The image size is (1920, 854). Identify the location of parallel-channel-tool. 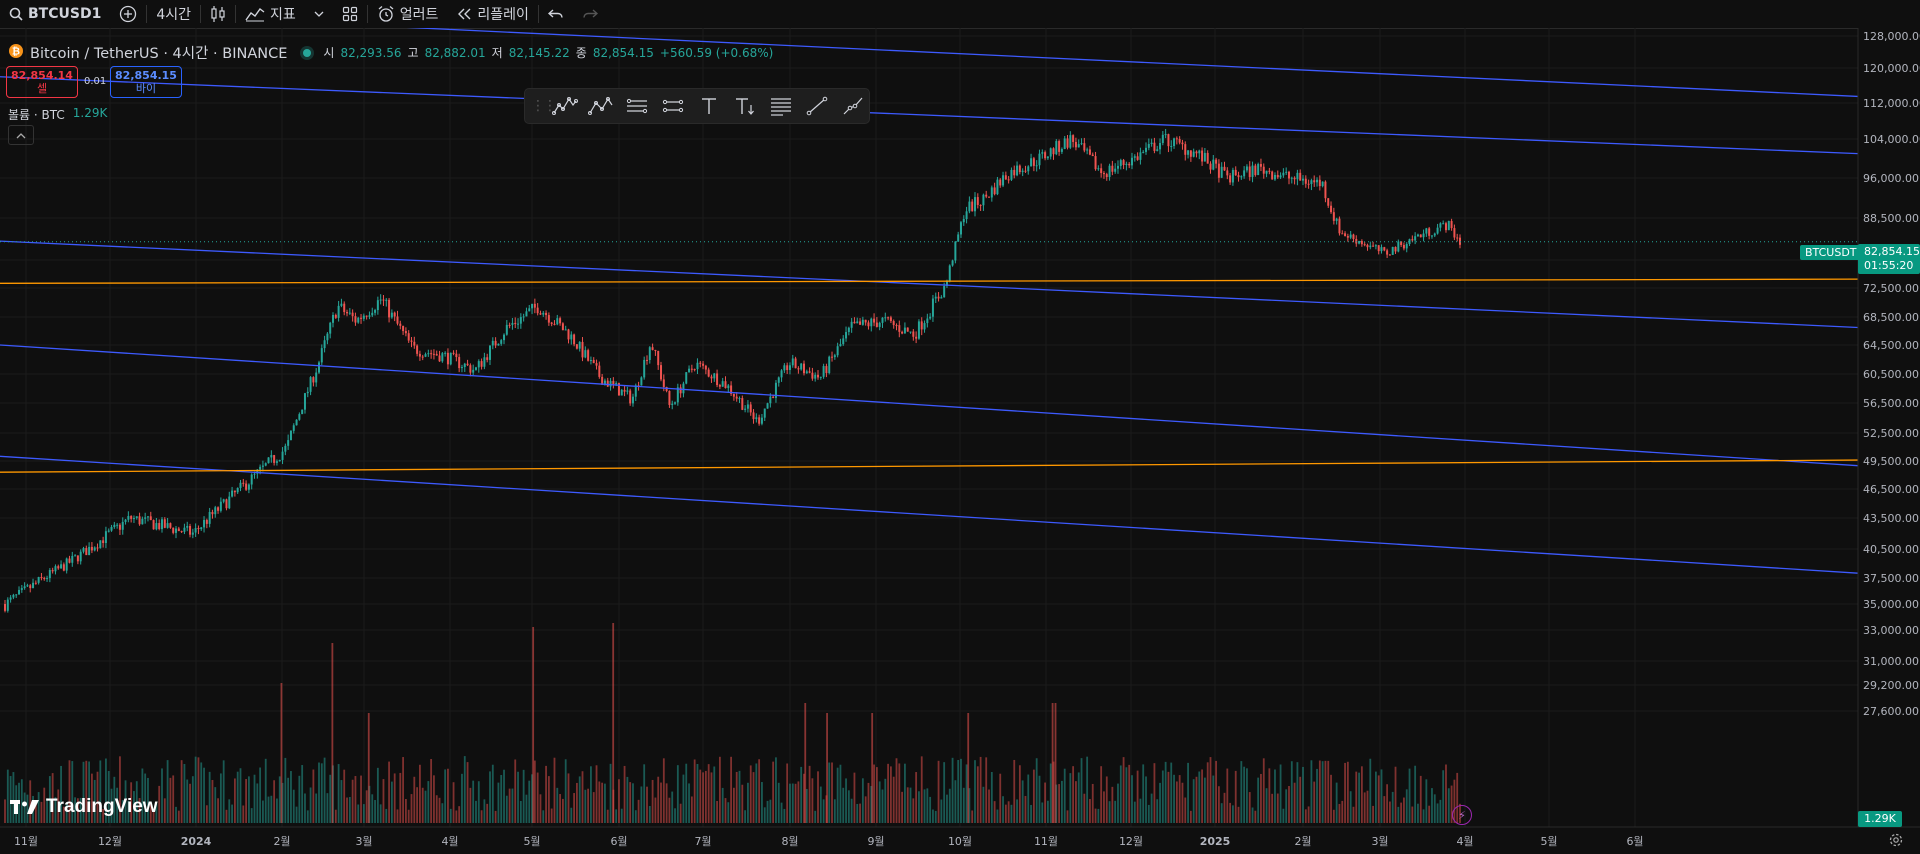
(637, 106).